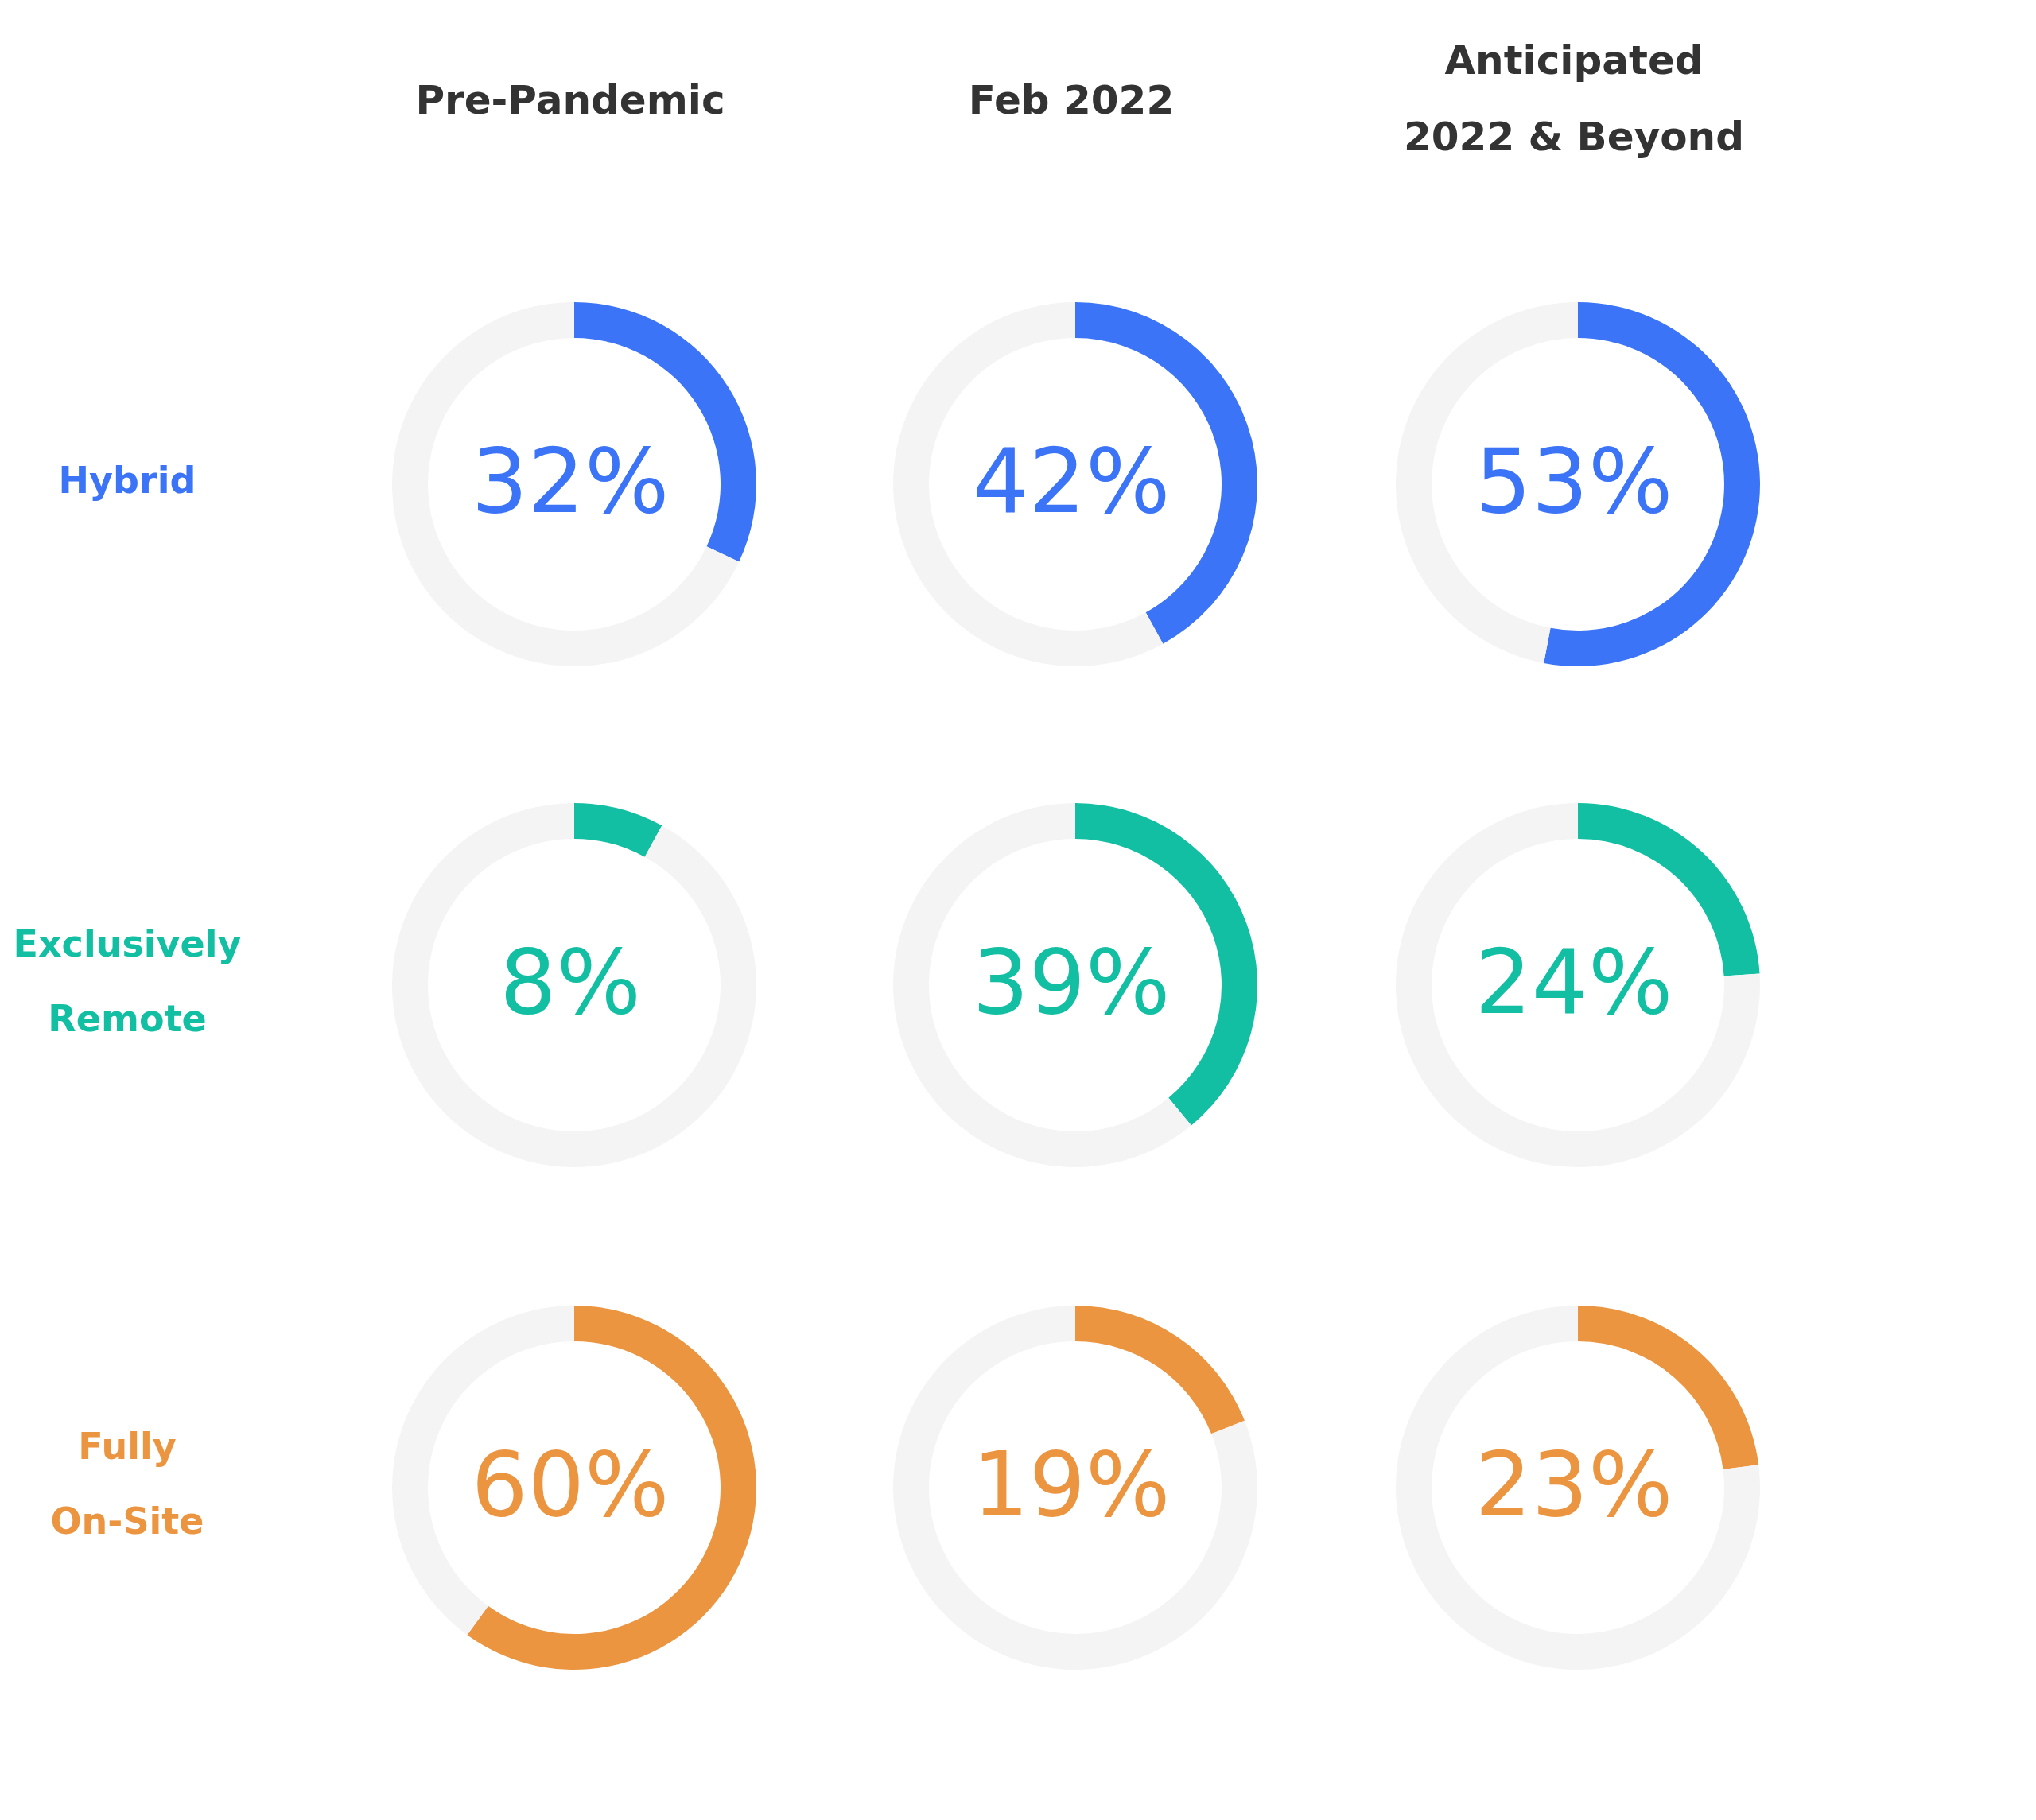  What do you see at coordinates (1071, 100) in the screenshot?
I see `chart-title: Feb 2022` at bounding box center [1071, 100].